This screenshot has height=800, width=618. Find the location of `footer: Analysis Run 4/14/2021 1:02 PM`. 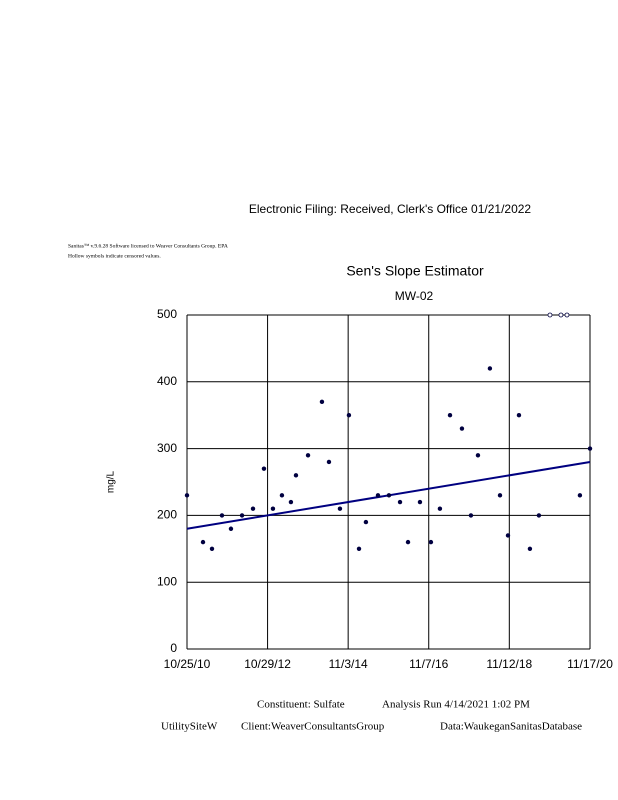

footer: Analysis Run 4/14/2021 1:02 PM is located at coordinates (456, 705).